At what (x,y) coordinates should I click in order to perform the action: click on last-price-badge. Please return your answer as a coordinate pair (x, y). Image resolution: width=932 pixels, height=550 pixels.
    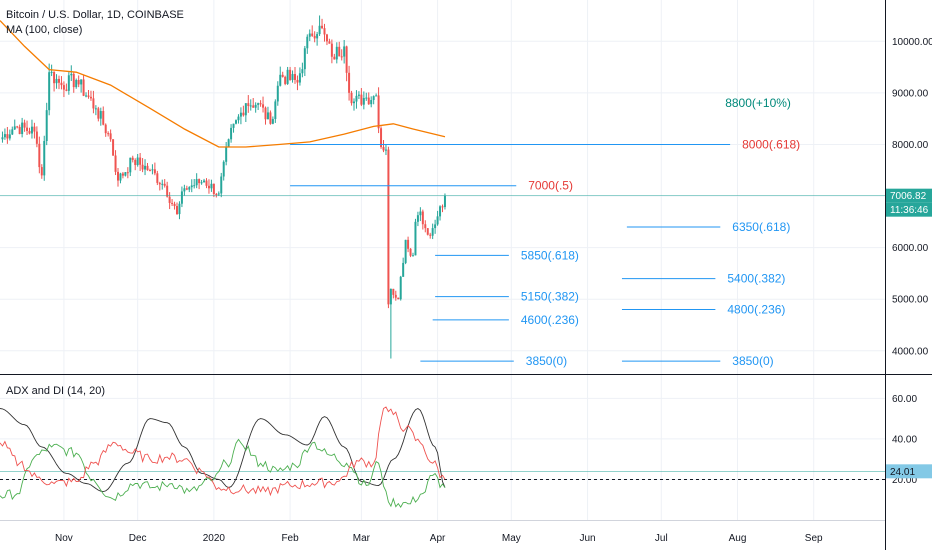
    Looking at the image, I should click on (909, 195).